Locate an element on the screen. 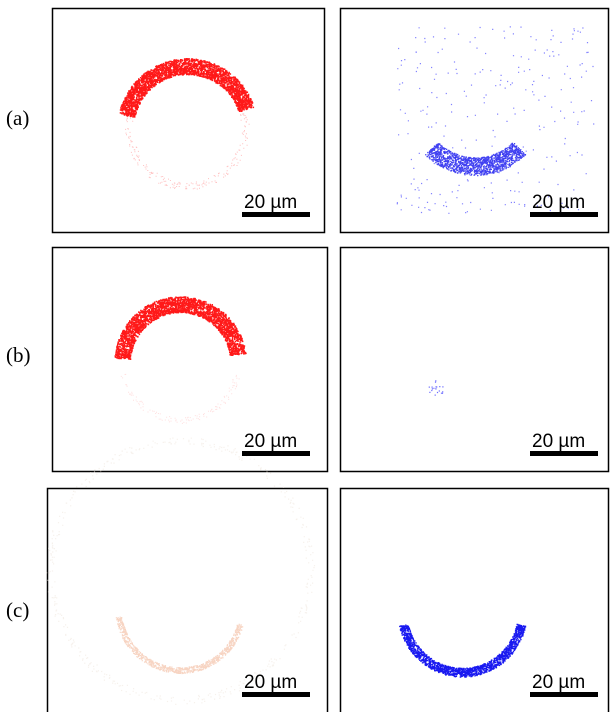  row-label: (a) is located at coordinates (17, 118).